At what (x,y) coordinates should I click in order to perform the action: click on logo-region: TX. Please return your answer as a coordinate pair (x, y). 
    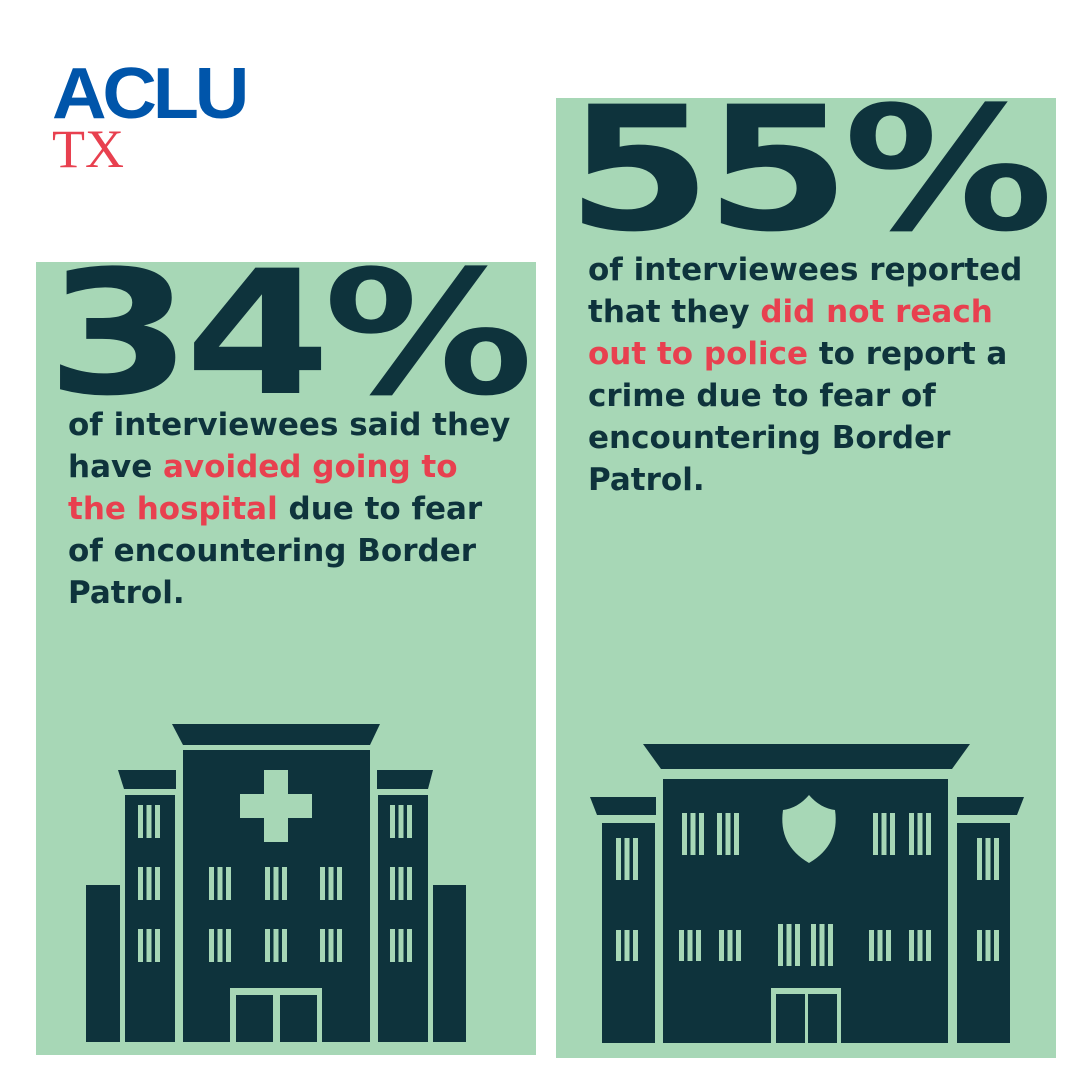
    Looking at the image, I should click on (88, 149).